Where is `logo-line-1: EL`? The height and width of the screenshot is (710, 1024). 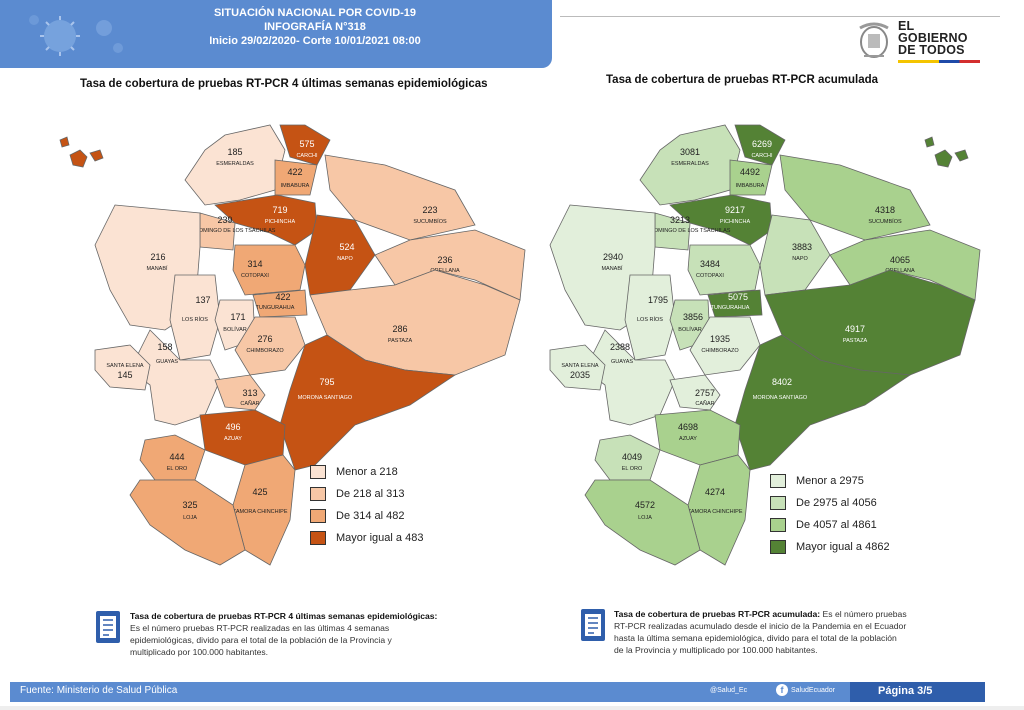 logo-line-1: EL is located at coordinates (906, 26).